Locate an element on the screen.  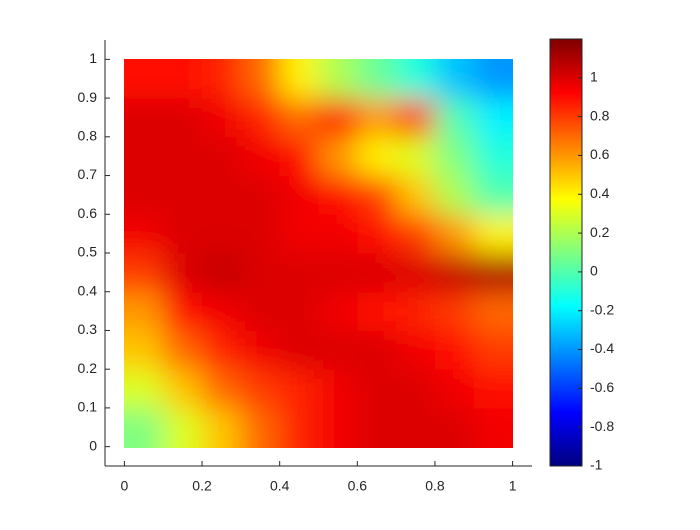
x-tick-label: 0.6 is located at coordinates (358, 486).